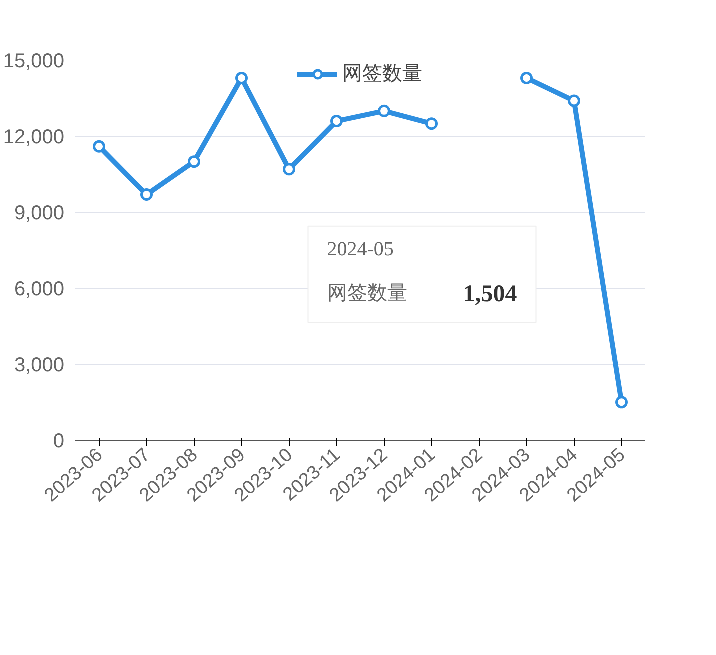  I want to click on annotation: 1,504, so click(490, 295).